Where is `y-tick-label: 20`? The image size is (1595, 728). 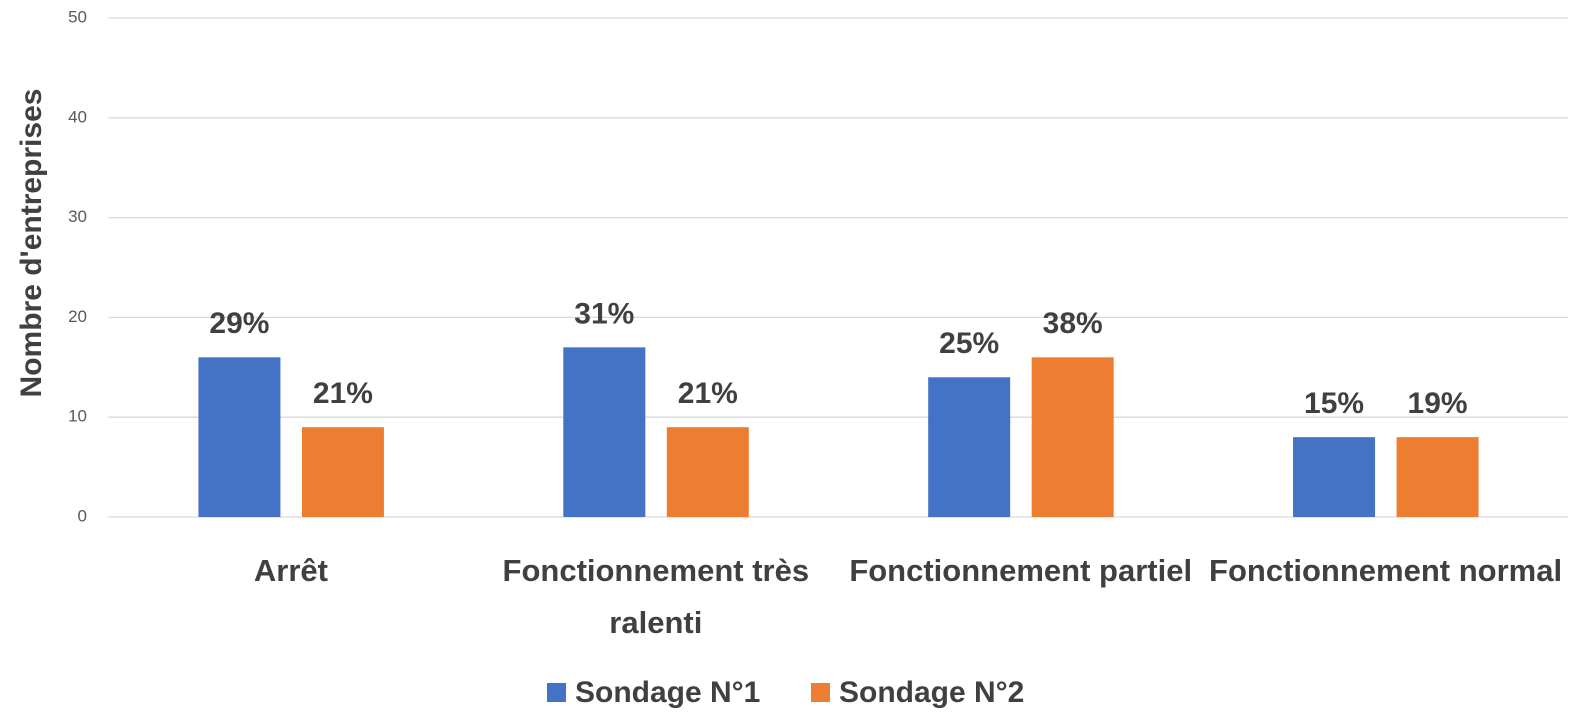 y-tick-label: 20 is located at coordinates (77, 316).